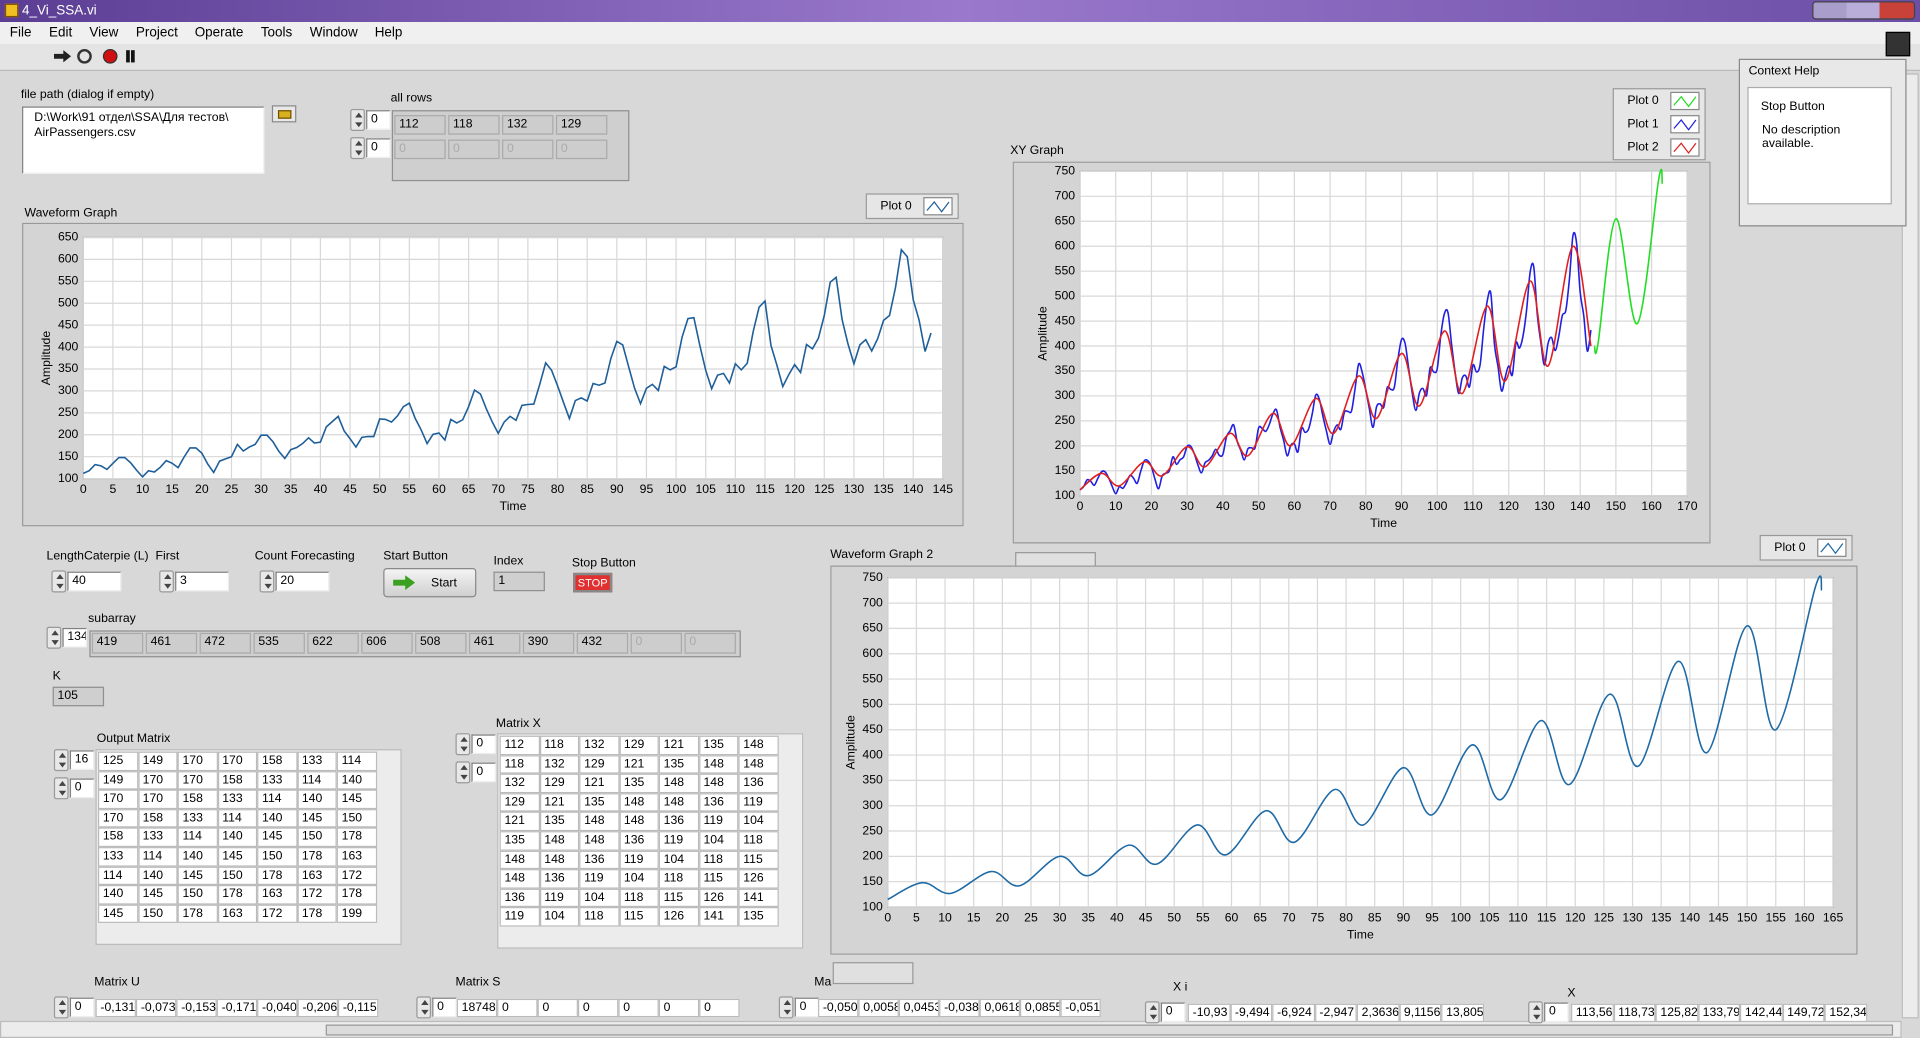 The width and height of the screenshot is (1920, 1038). I want to click on menu-item: Help, so click(388, 33).